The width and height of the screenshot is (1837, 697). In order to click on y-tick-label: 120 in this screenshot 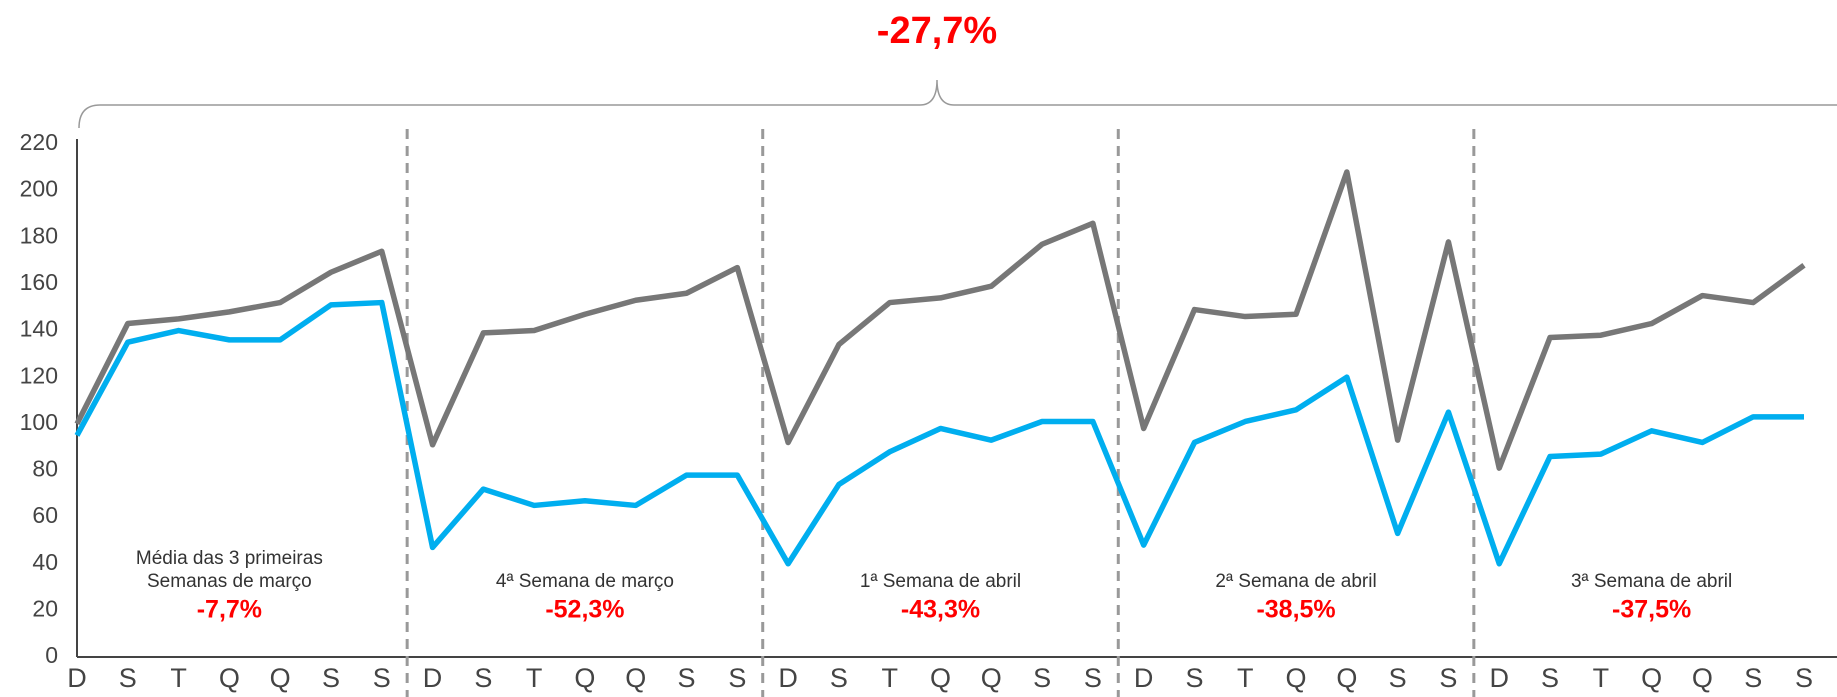, I will do `click(39, 375)`.